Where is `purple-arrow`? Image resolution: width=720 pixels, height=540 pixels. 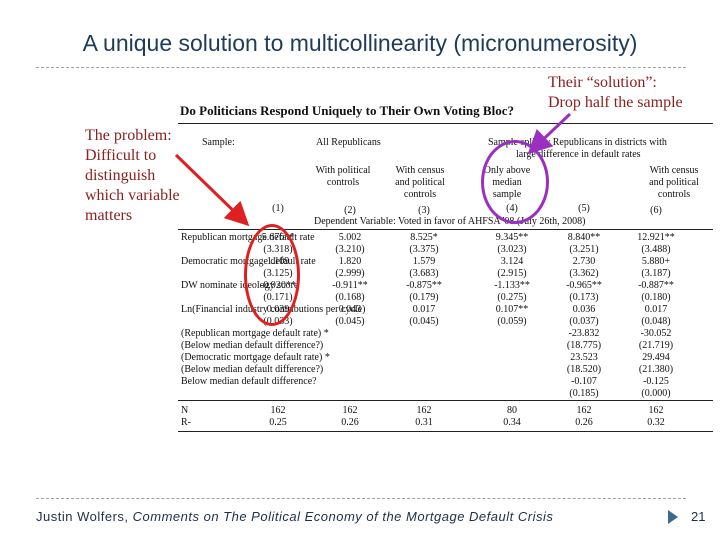 purple-arrow is located at coordinates (549, 133).